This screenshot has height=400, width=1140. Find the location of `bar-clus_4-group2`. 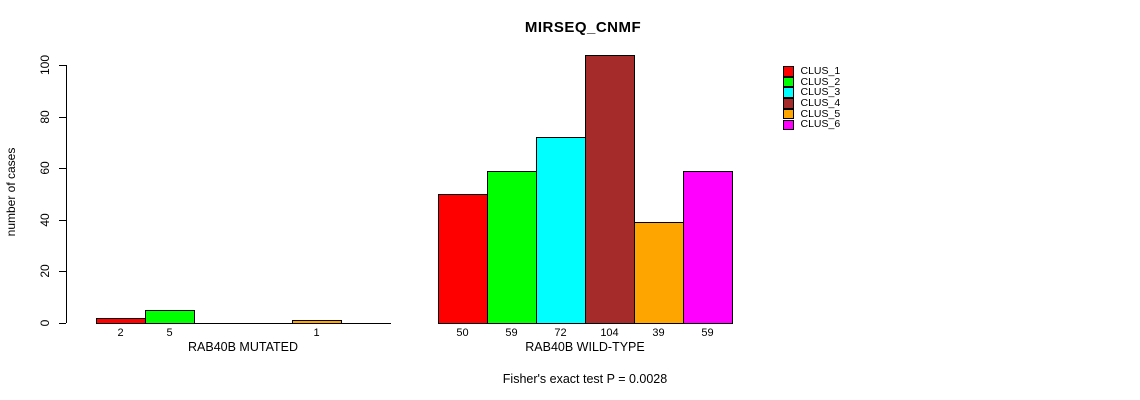

bar-clus_4-group2 is located at coordinates (610, 189).